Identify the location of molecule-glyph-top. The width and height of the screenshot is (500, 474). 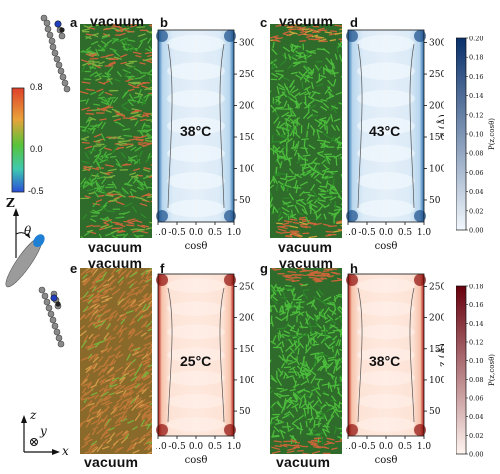
(55, 53).